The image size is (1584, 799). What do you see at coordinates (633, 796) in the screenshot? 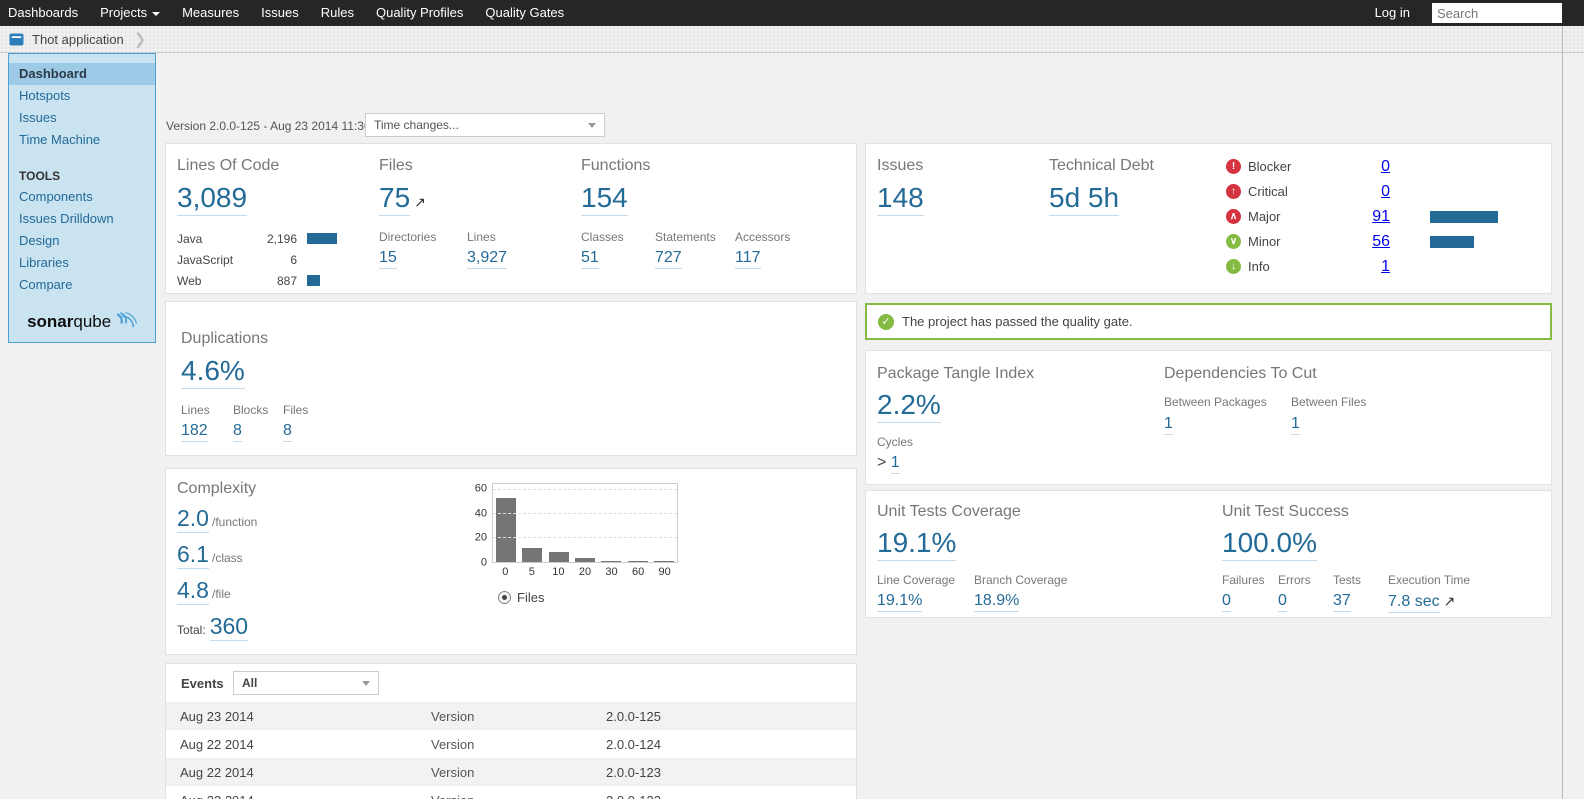
I see `event-value: 2.0.0-122` at bounding box center [633, 796].